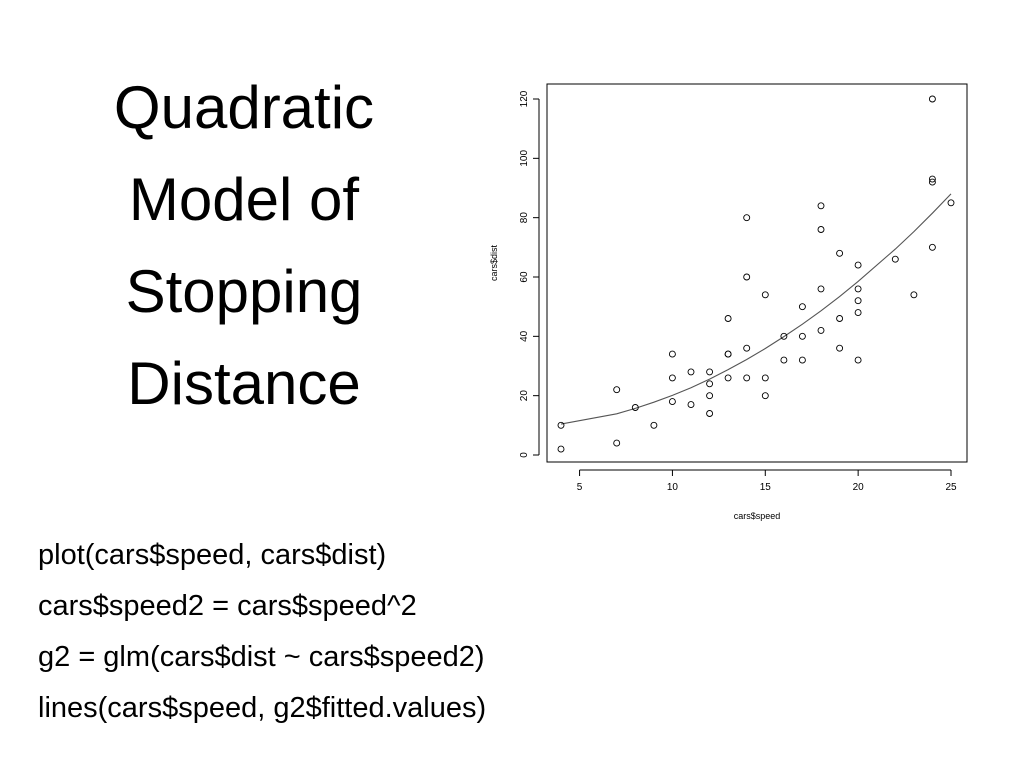 The height and width of the screenshot is (768, 1024). Describe the element at coordinates (951, 487) in the screenshot. I see `x-tick-label: 25` at that location.